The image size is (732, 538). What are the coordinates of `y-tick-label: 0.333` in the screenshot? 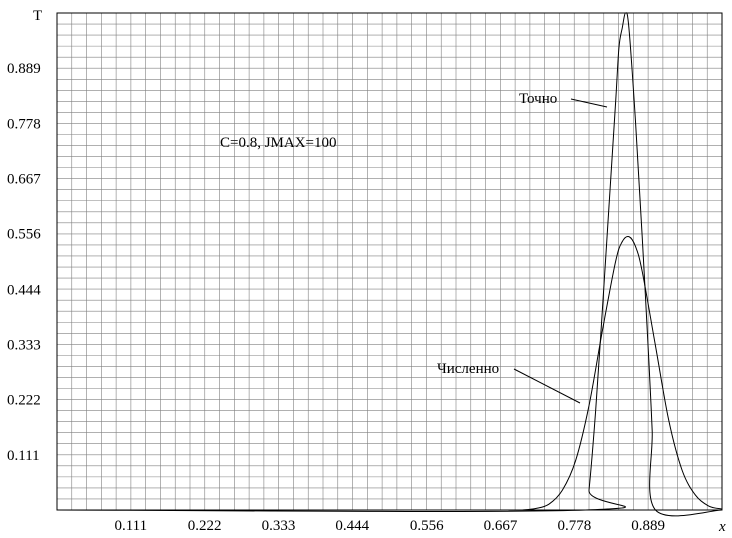 It's located at (24, 345).